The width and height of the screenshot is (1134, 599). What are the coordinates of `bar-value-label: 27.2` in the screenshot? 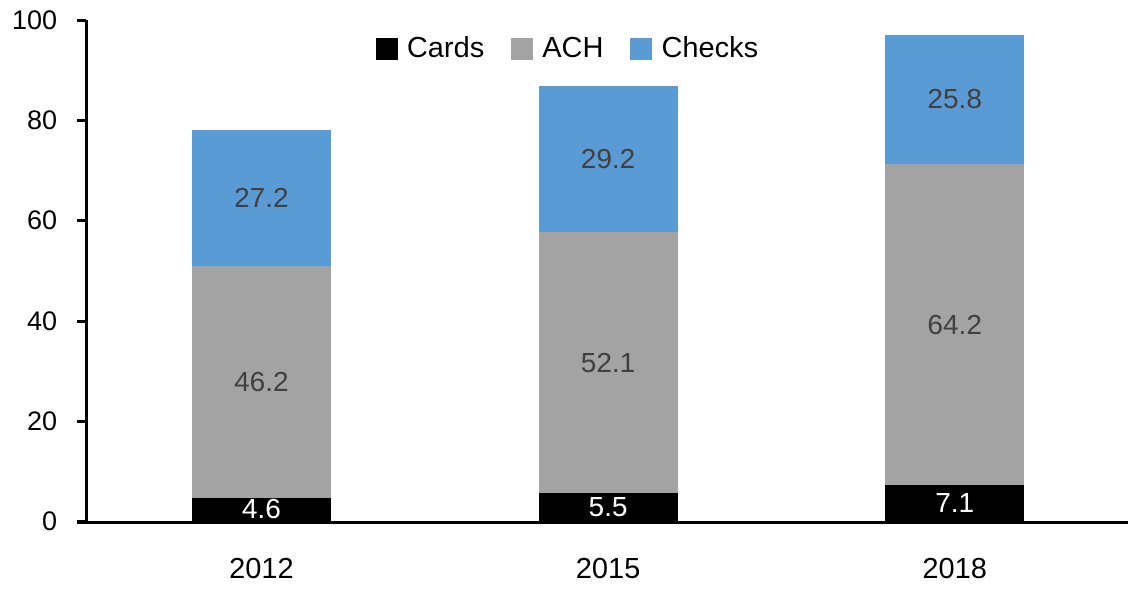 It's located at (261, 198).